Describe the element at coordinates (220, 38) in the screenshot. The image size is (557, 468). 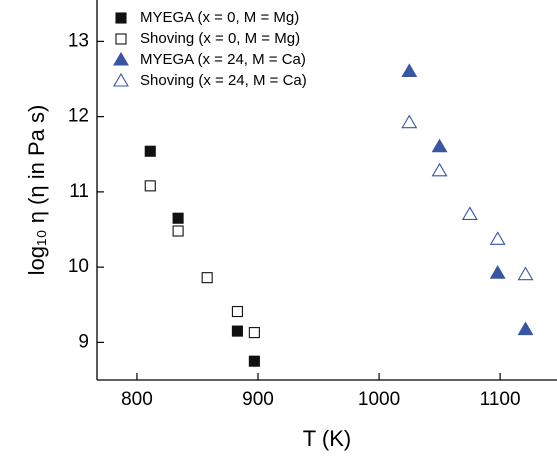
I see `legend-label: Shoving (x = 0, M = Mg)` at that location.